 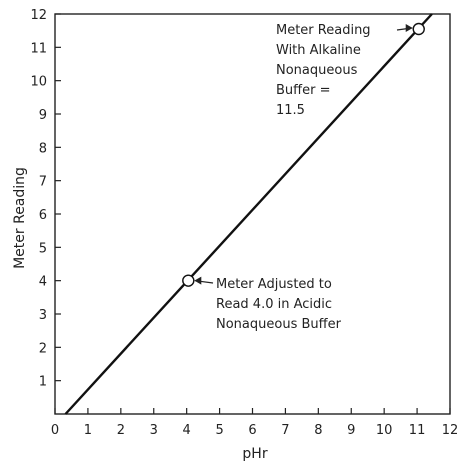 I want to click on x-tick-label: 3, so click(x=154, y=430).